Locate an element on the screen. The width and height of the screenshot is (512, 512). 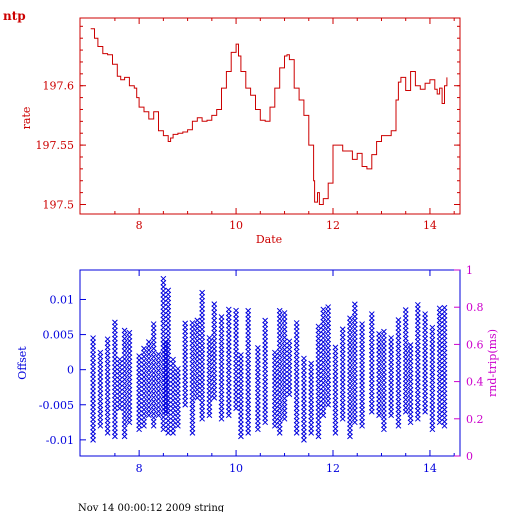
offset-x-tick-label: 10 is located at coordinates (236, 468).